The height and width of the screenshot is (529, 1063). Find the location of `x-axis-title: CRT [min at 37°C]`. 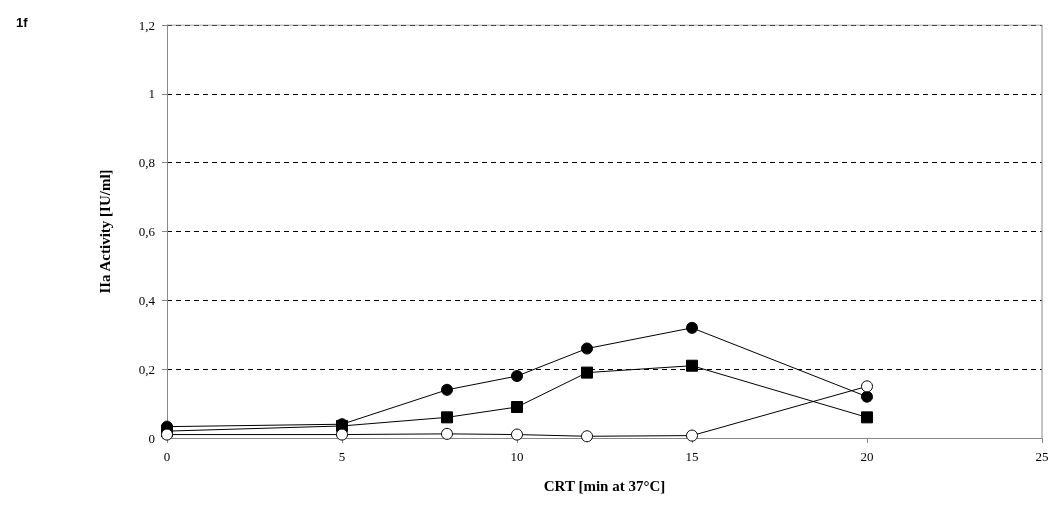

x-axis-title: CRT [min at 37°C] is located at coordinates (604, 485).